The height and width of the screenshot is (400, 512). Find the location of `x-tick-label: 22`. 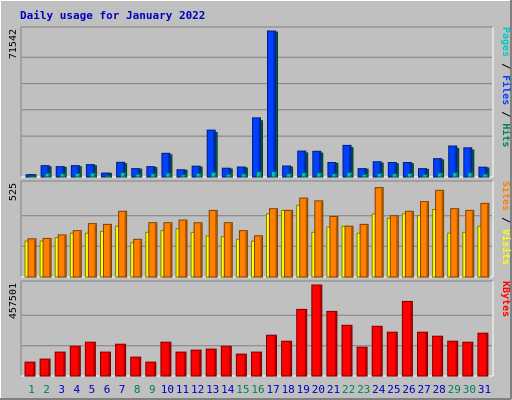

x-tick-label: 22 is located at coordinates (348, 389).